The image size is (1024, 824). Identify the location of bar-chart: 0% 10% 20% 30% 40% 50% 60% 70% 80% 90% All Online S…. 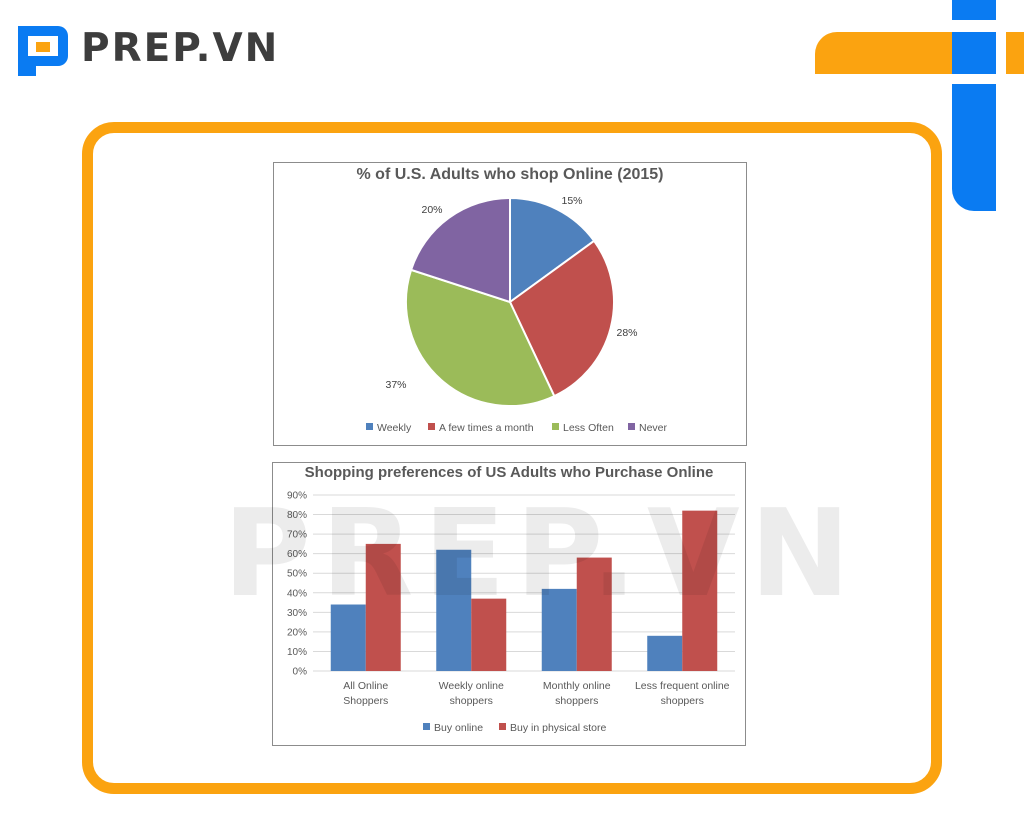
(511, 612).